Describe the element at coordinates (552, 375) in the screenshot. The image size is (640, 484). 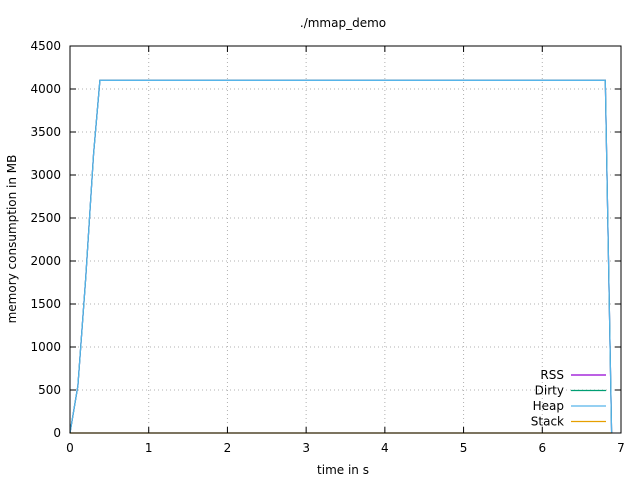
I see `legend-label-rss: RSS` at that location.